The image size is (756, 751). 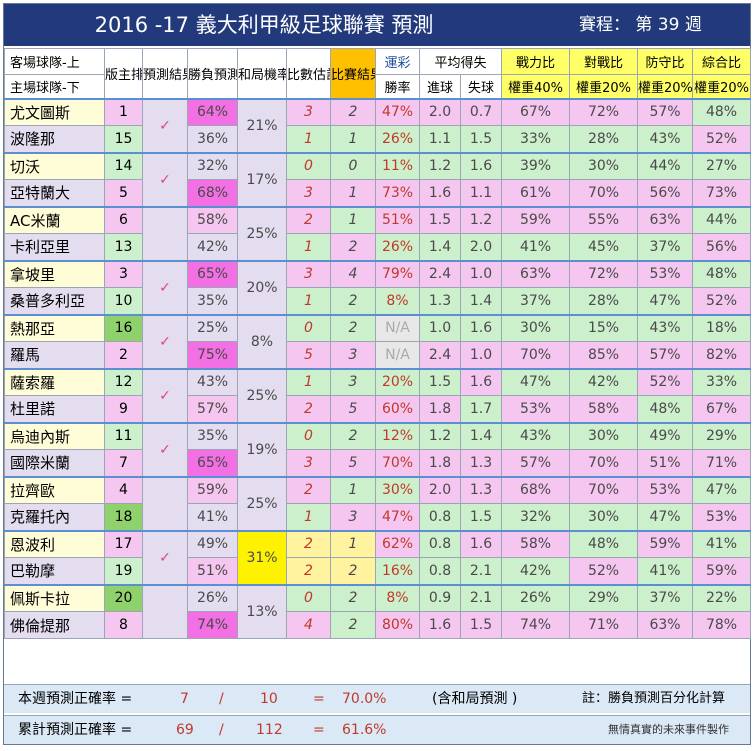 What do you see at coordinates (397, 436) in the screenshot?
I see `lottery-cell: 12%` at bounding box center [397, 436].